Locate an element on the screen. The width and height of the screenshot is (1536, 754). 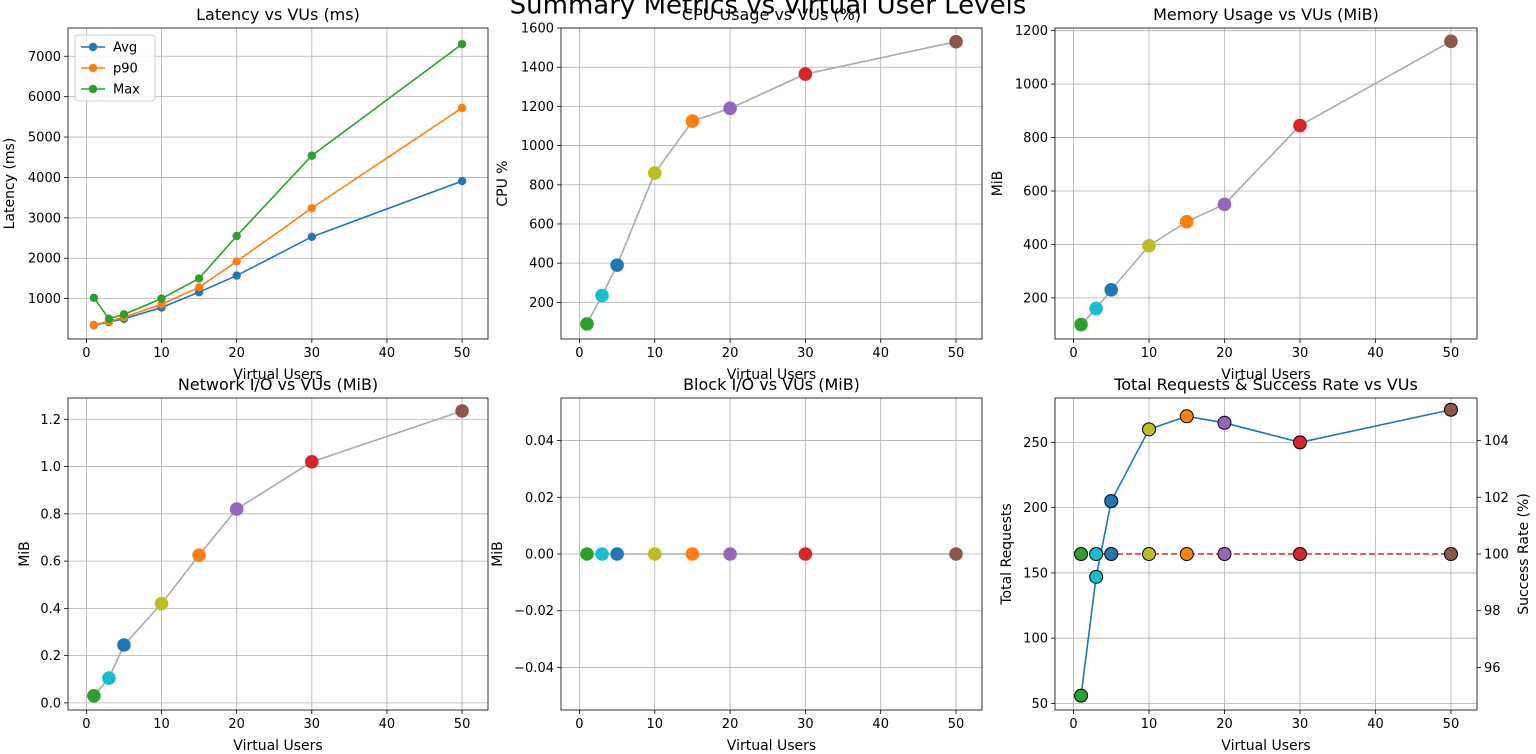
y-tick-label: 800 is located at coordinates (541, 185).